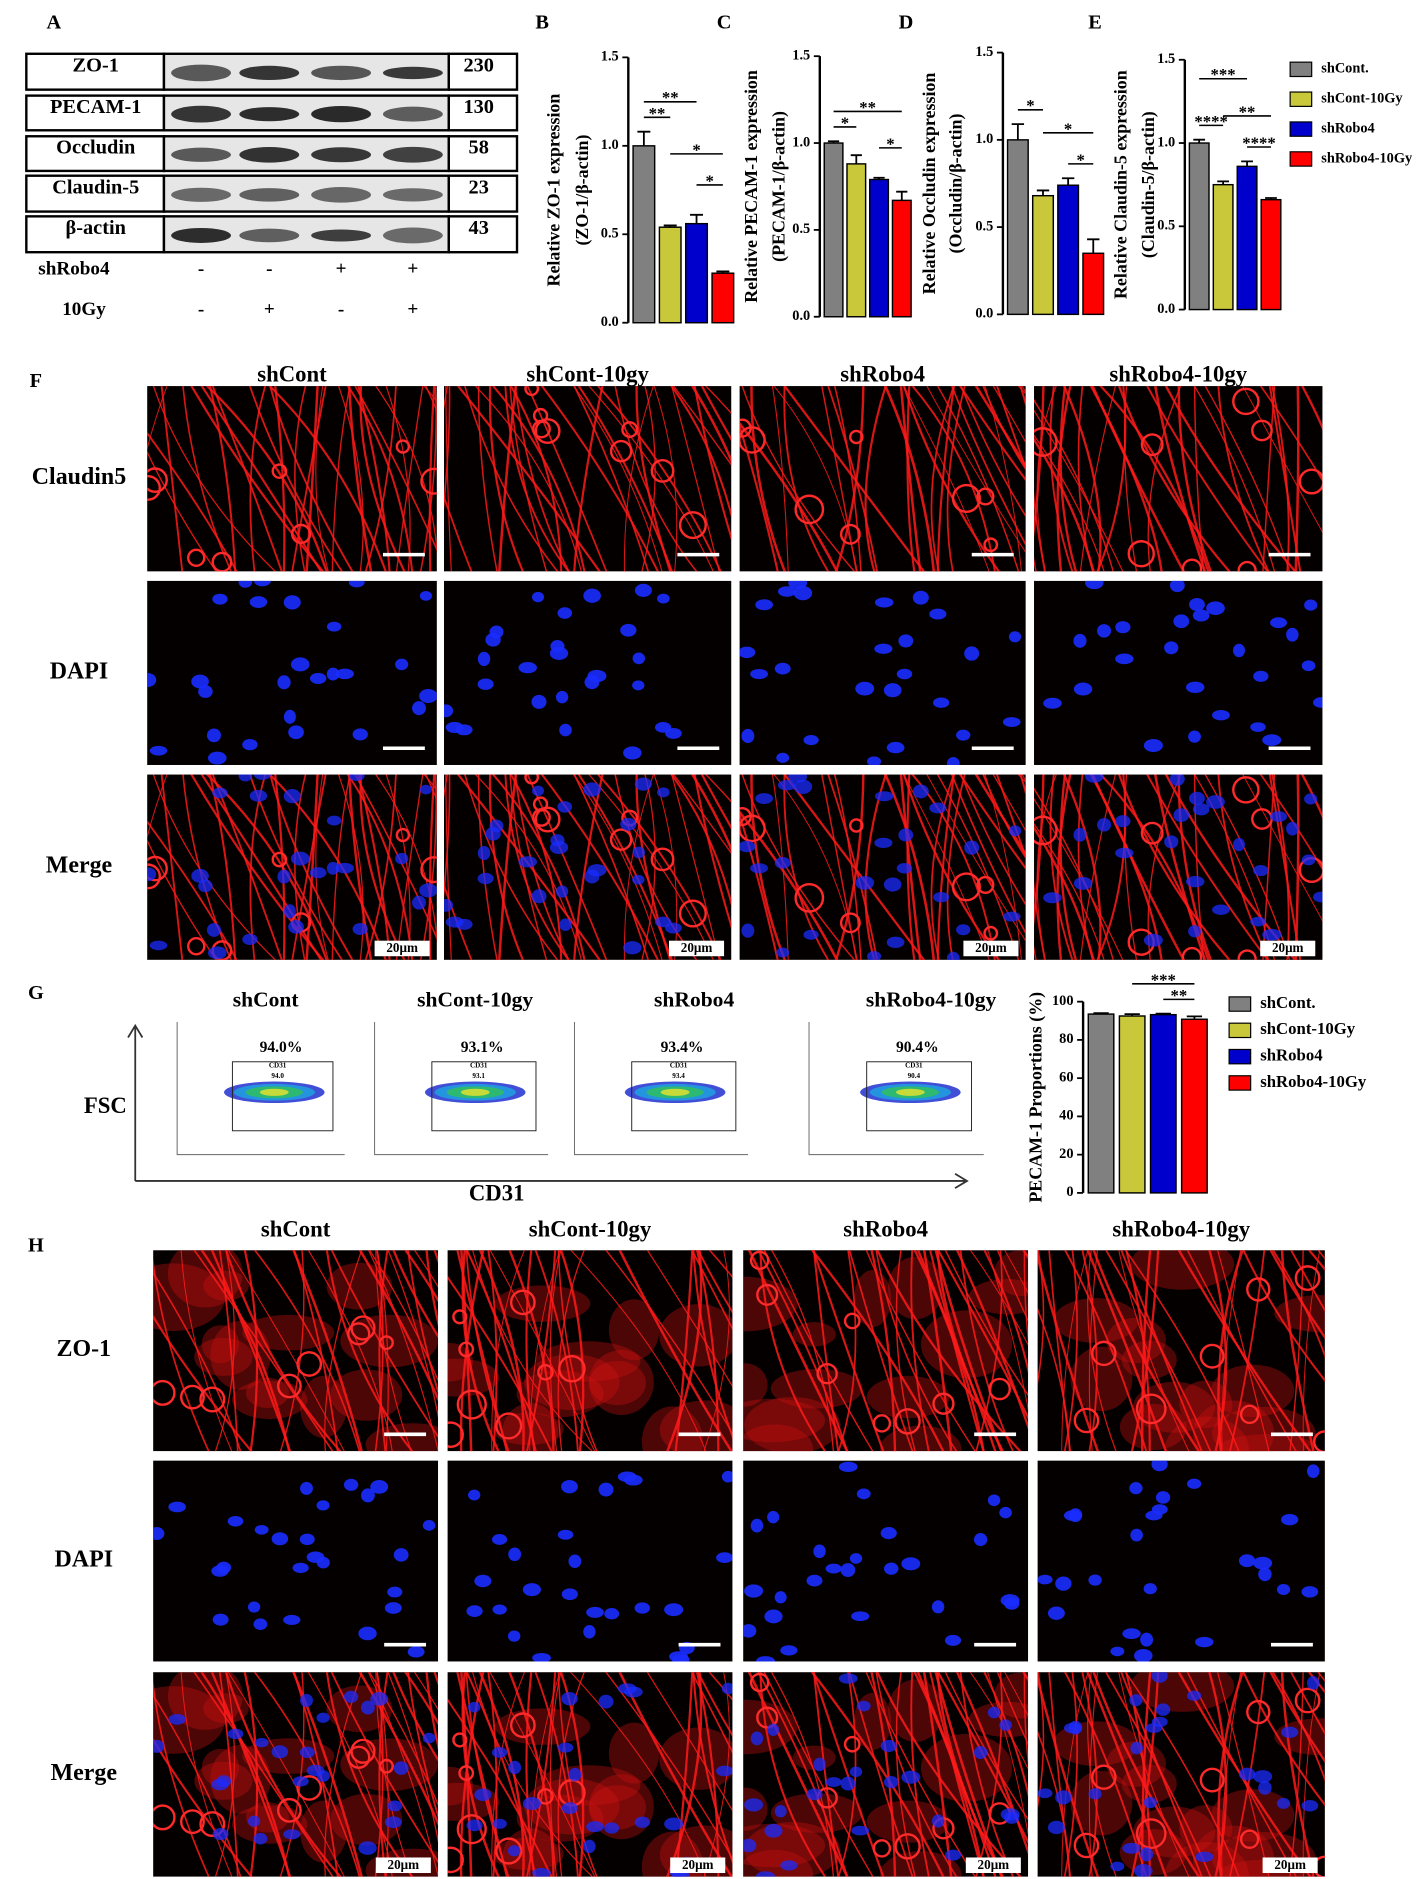 This screenshot has height=1879, width=1417. Describe the element at coordinates (282, 1096) in the screenshot. I see `gate` at that location.